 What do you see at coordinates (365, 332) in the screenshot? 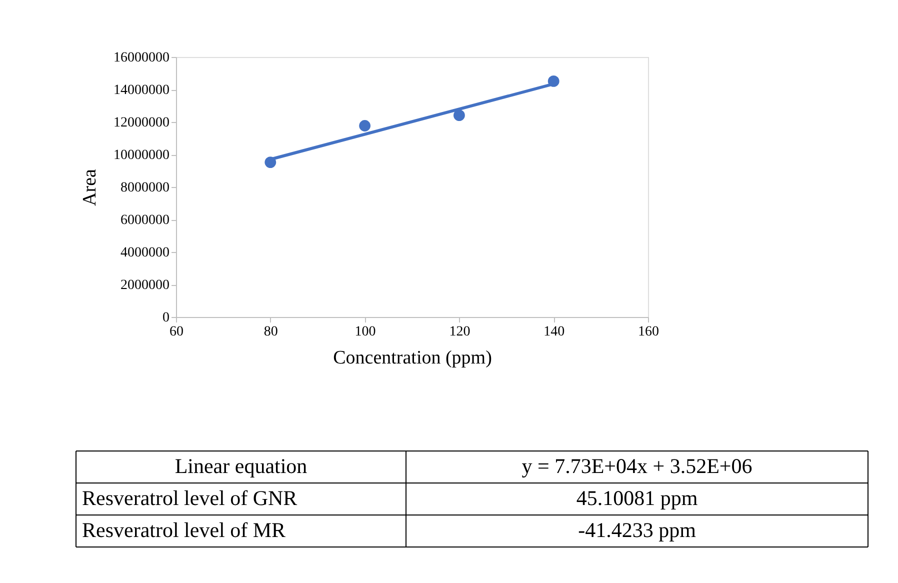
I see `x-tick-label: 100` at bounding box center [365, 332].